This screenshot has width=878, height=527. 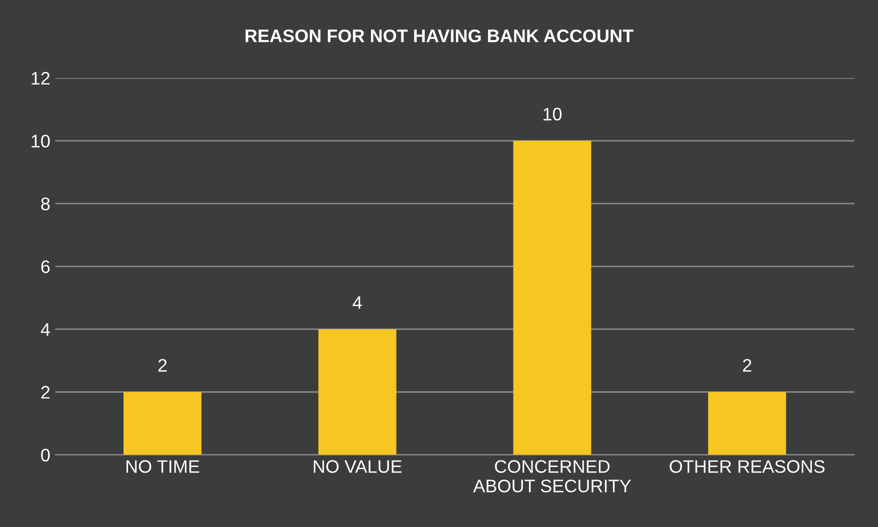 I want to click on y-tick-label: 12, so click(x=41, y=78).